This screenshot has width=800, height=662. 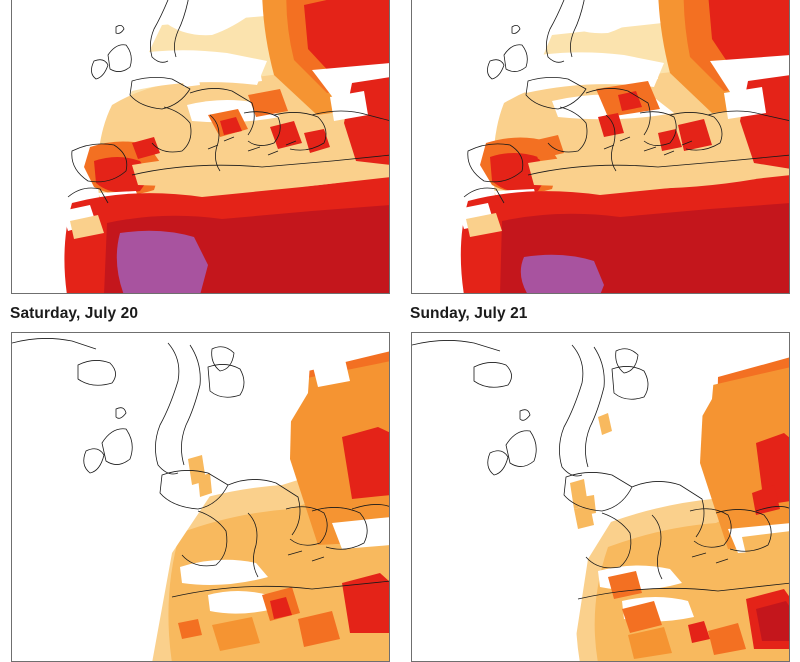 I want to click on caption-sunday: Sunday, July 21, so click(x=469, y=313).